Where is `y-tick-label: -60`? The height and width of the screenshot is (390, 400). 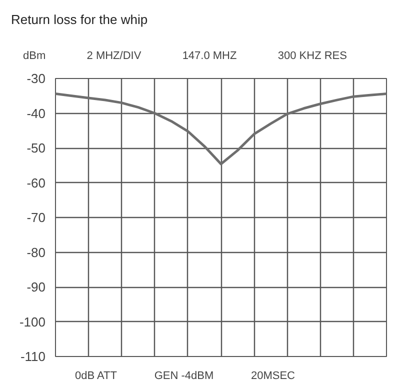
y-tick-label: -60 is located at coordinates (36, 182).